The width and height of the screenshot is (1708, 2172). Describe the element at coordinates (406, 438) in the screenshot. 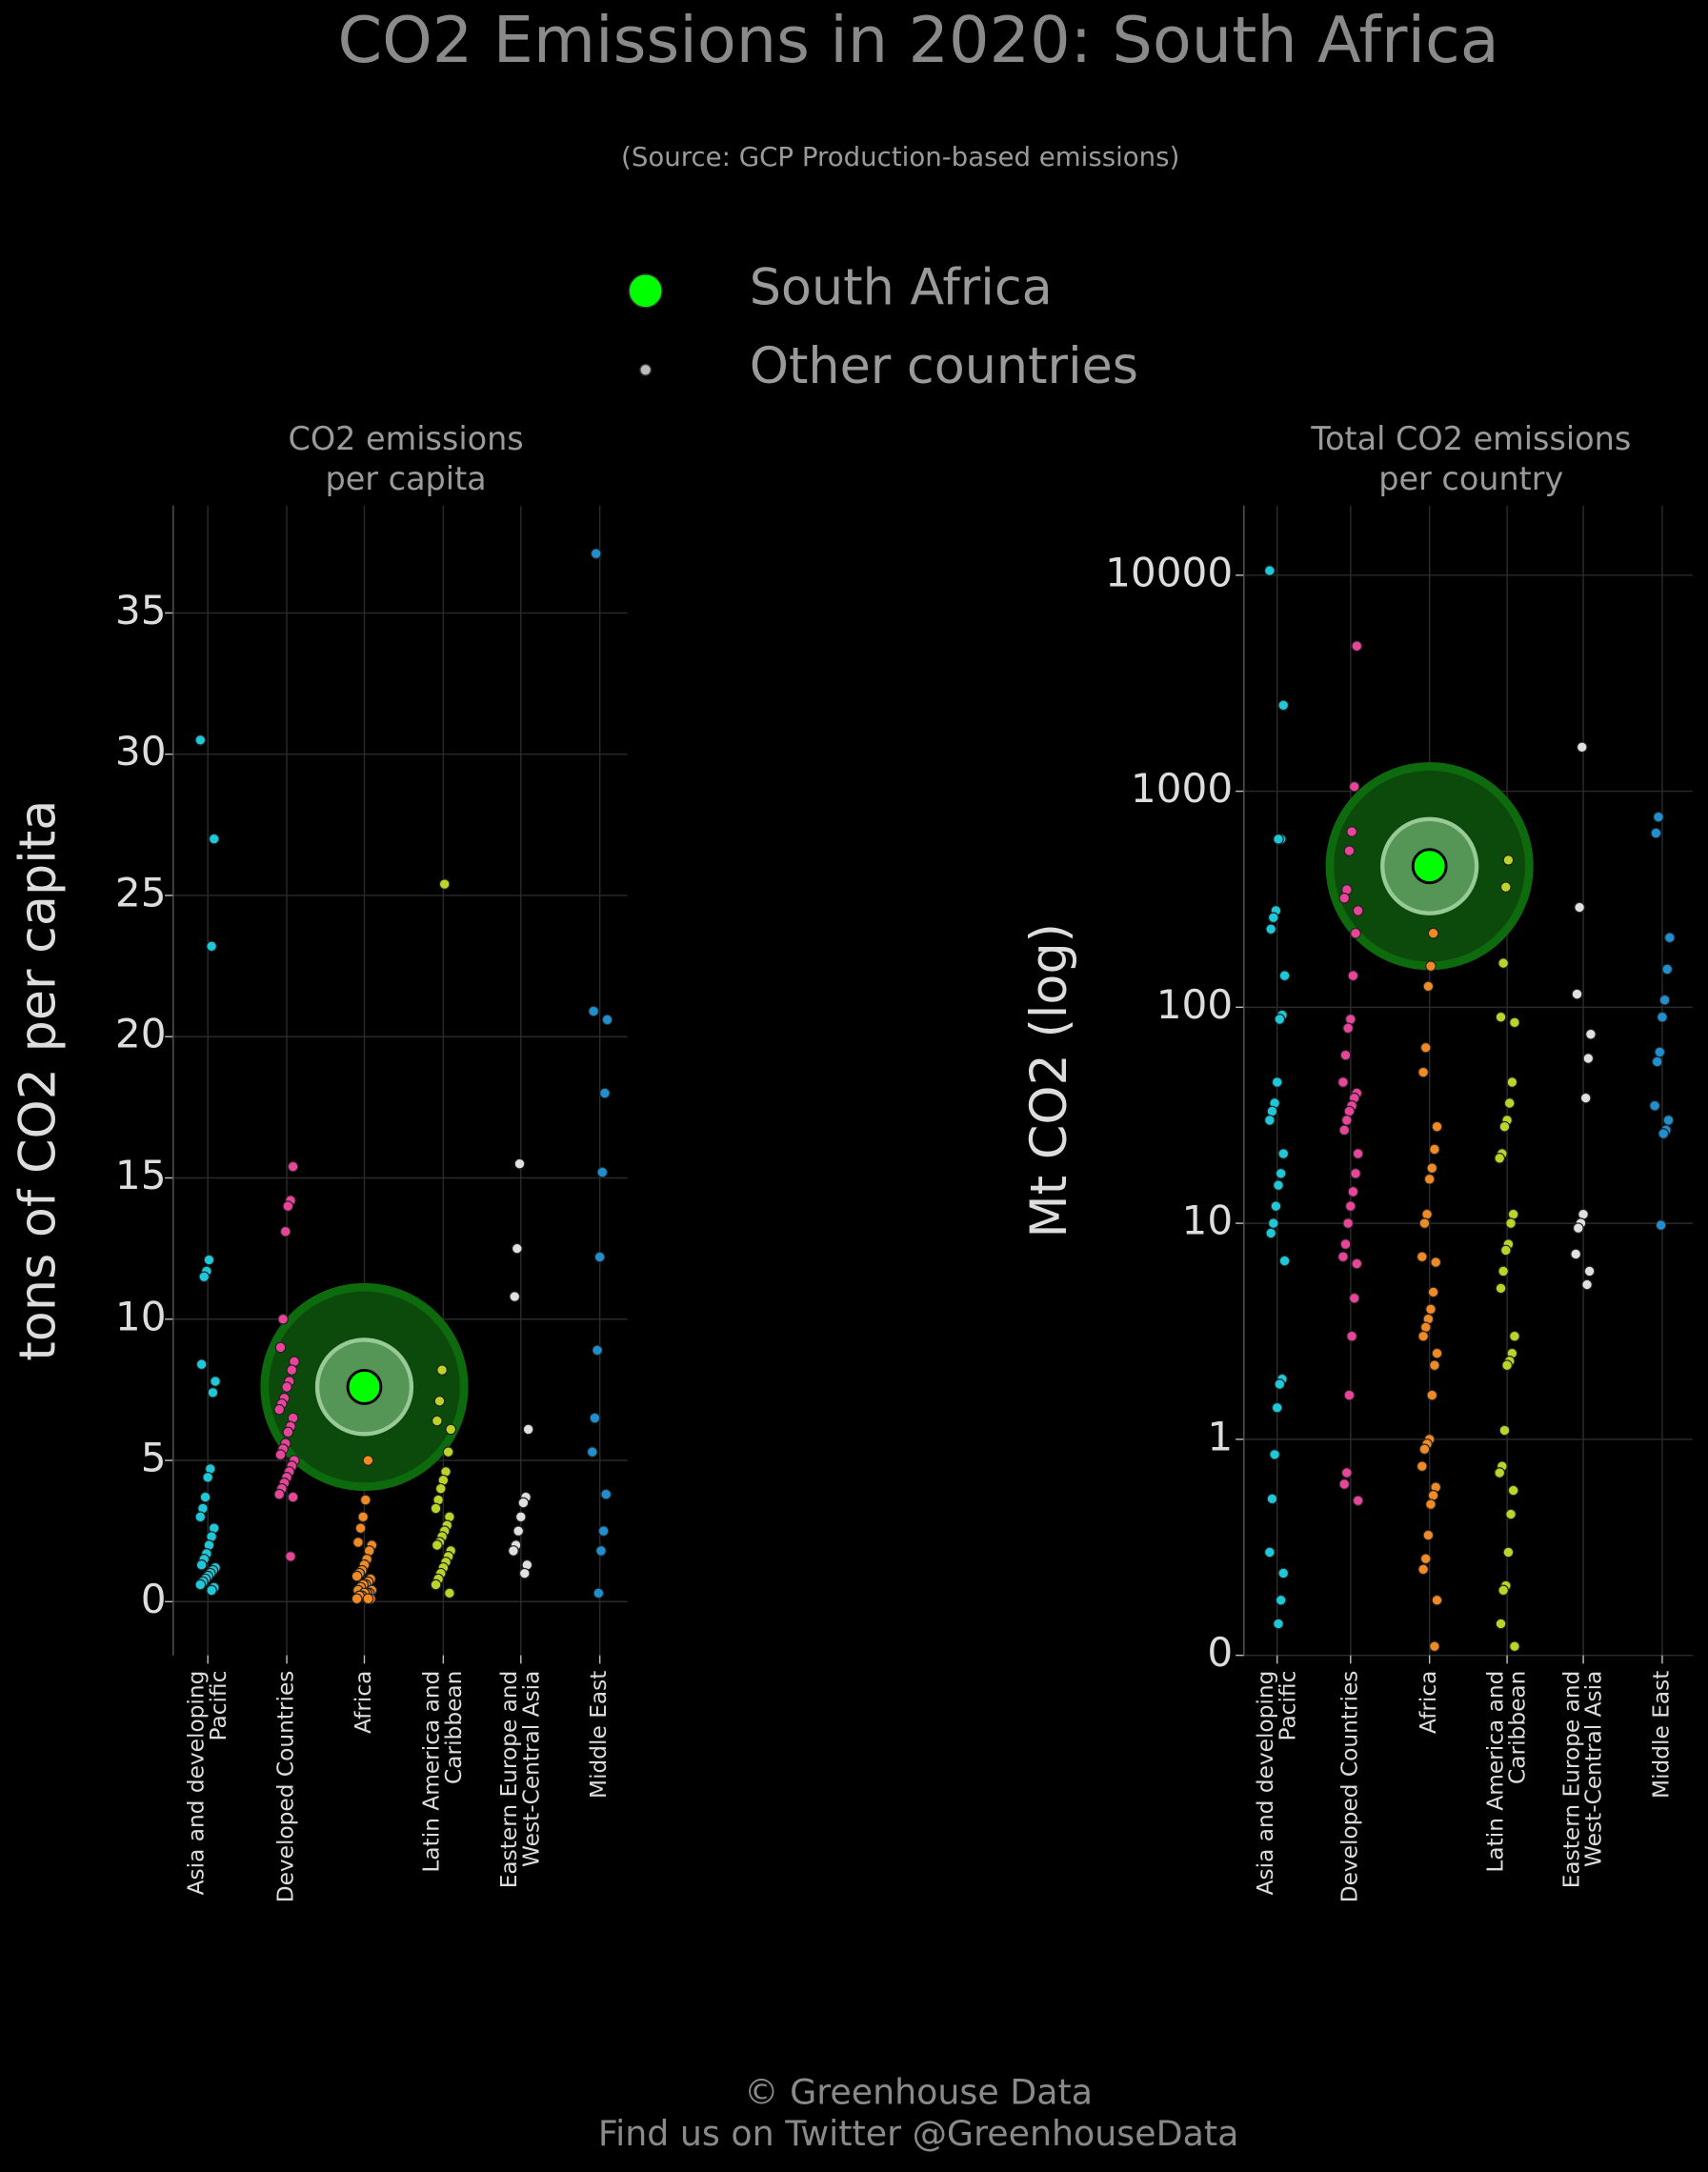

I see `panel-title: CO2 emissions` at that location.